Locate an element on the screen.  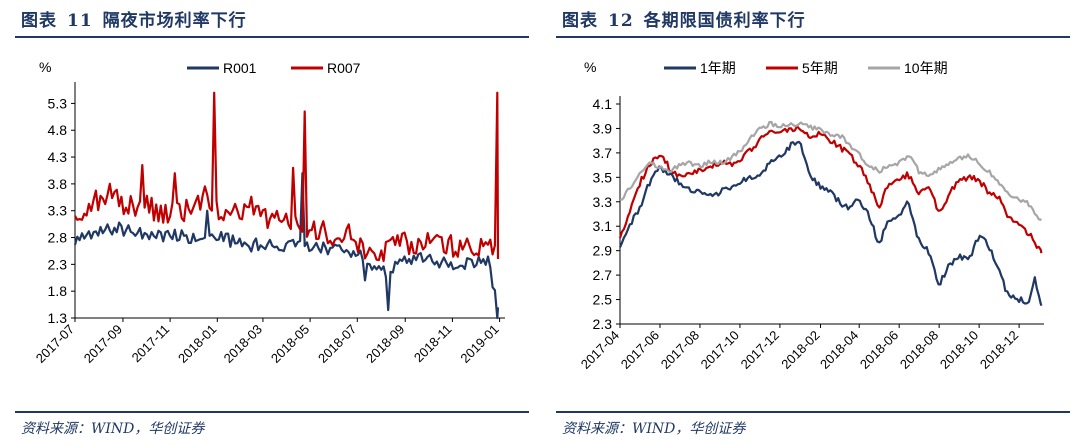
y-tick-label: 4.1 is located at coordinates (603, 104).